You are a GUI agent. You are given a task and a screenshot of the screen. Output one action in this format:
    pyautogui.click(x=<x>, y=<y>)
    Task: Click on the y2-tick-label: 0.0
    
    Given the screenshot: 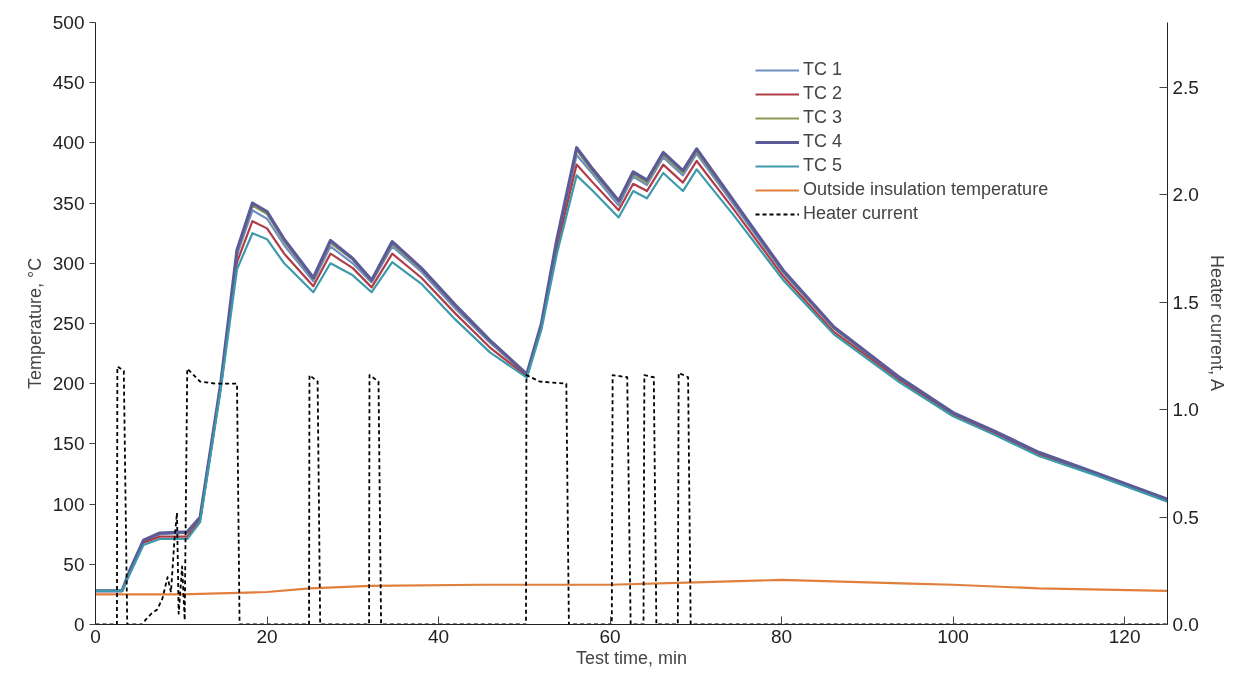 What is the action you would take?
    pyautogui.click(x=1185, y=624)
    